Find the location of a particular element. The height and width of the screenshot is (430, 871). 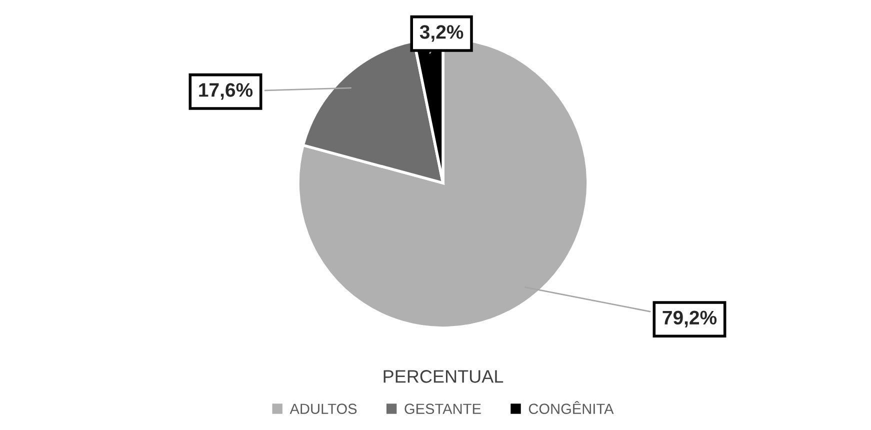

data-label: 3,2% is located at coordinates (442, 33).